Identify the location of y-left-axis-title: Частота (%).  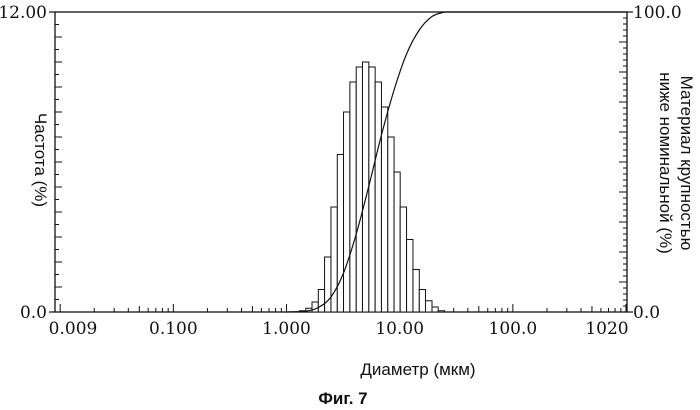
(40, 160).